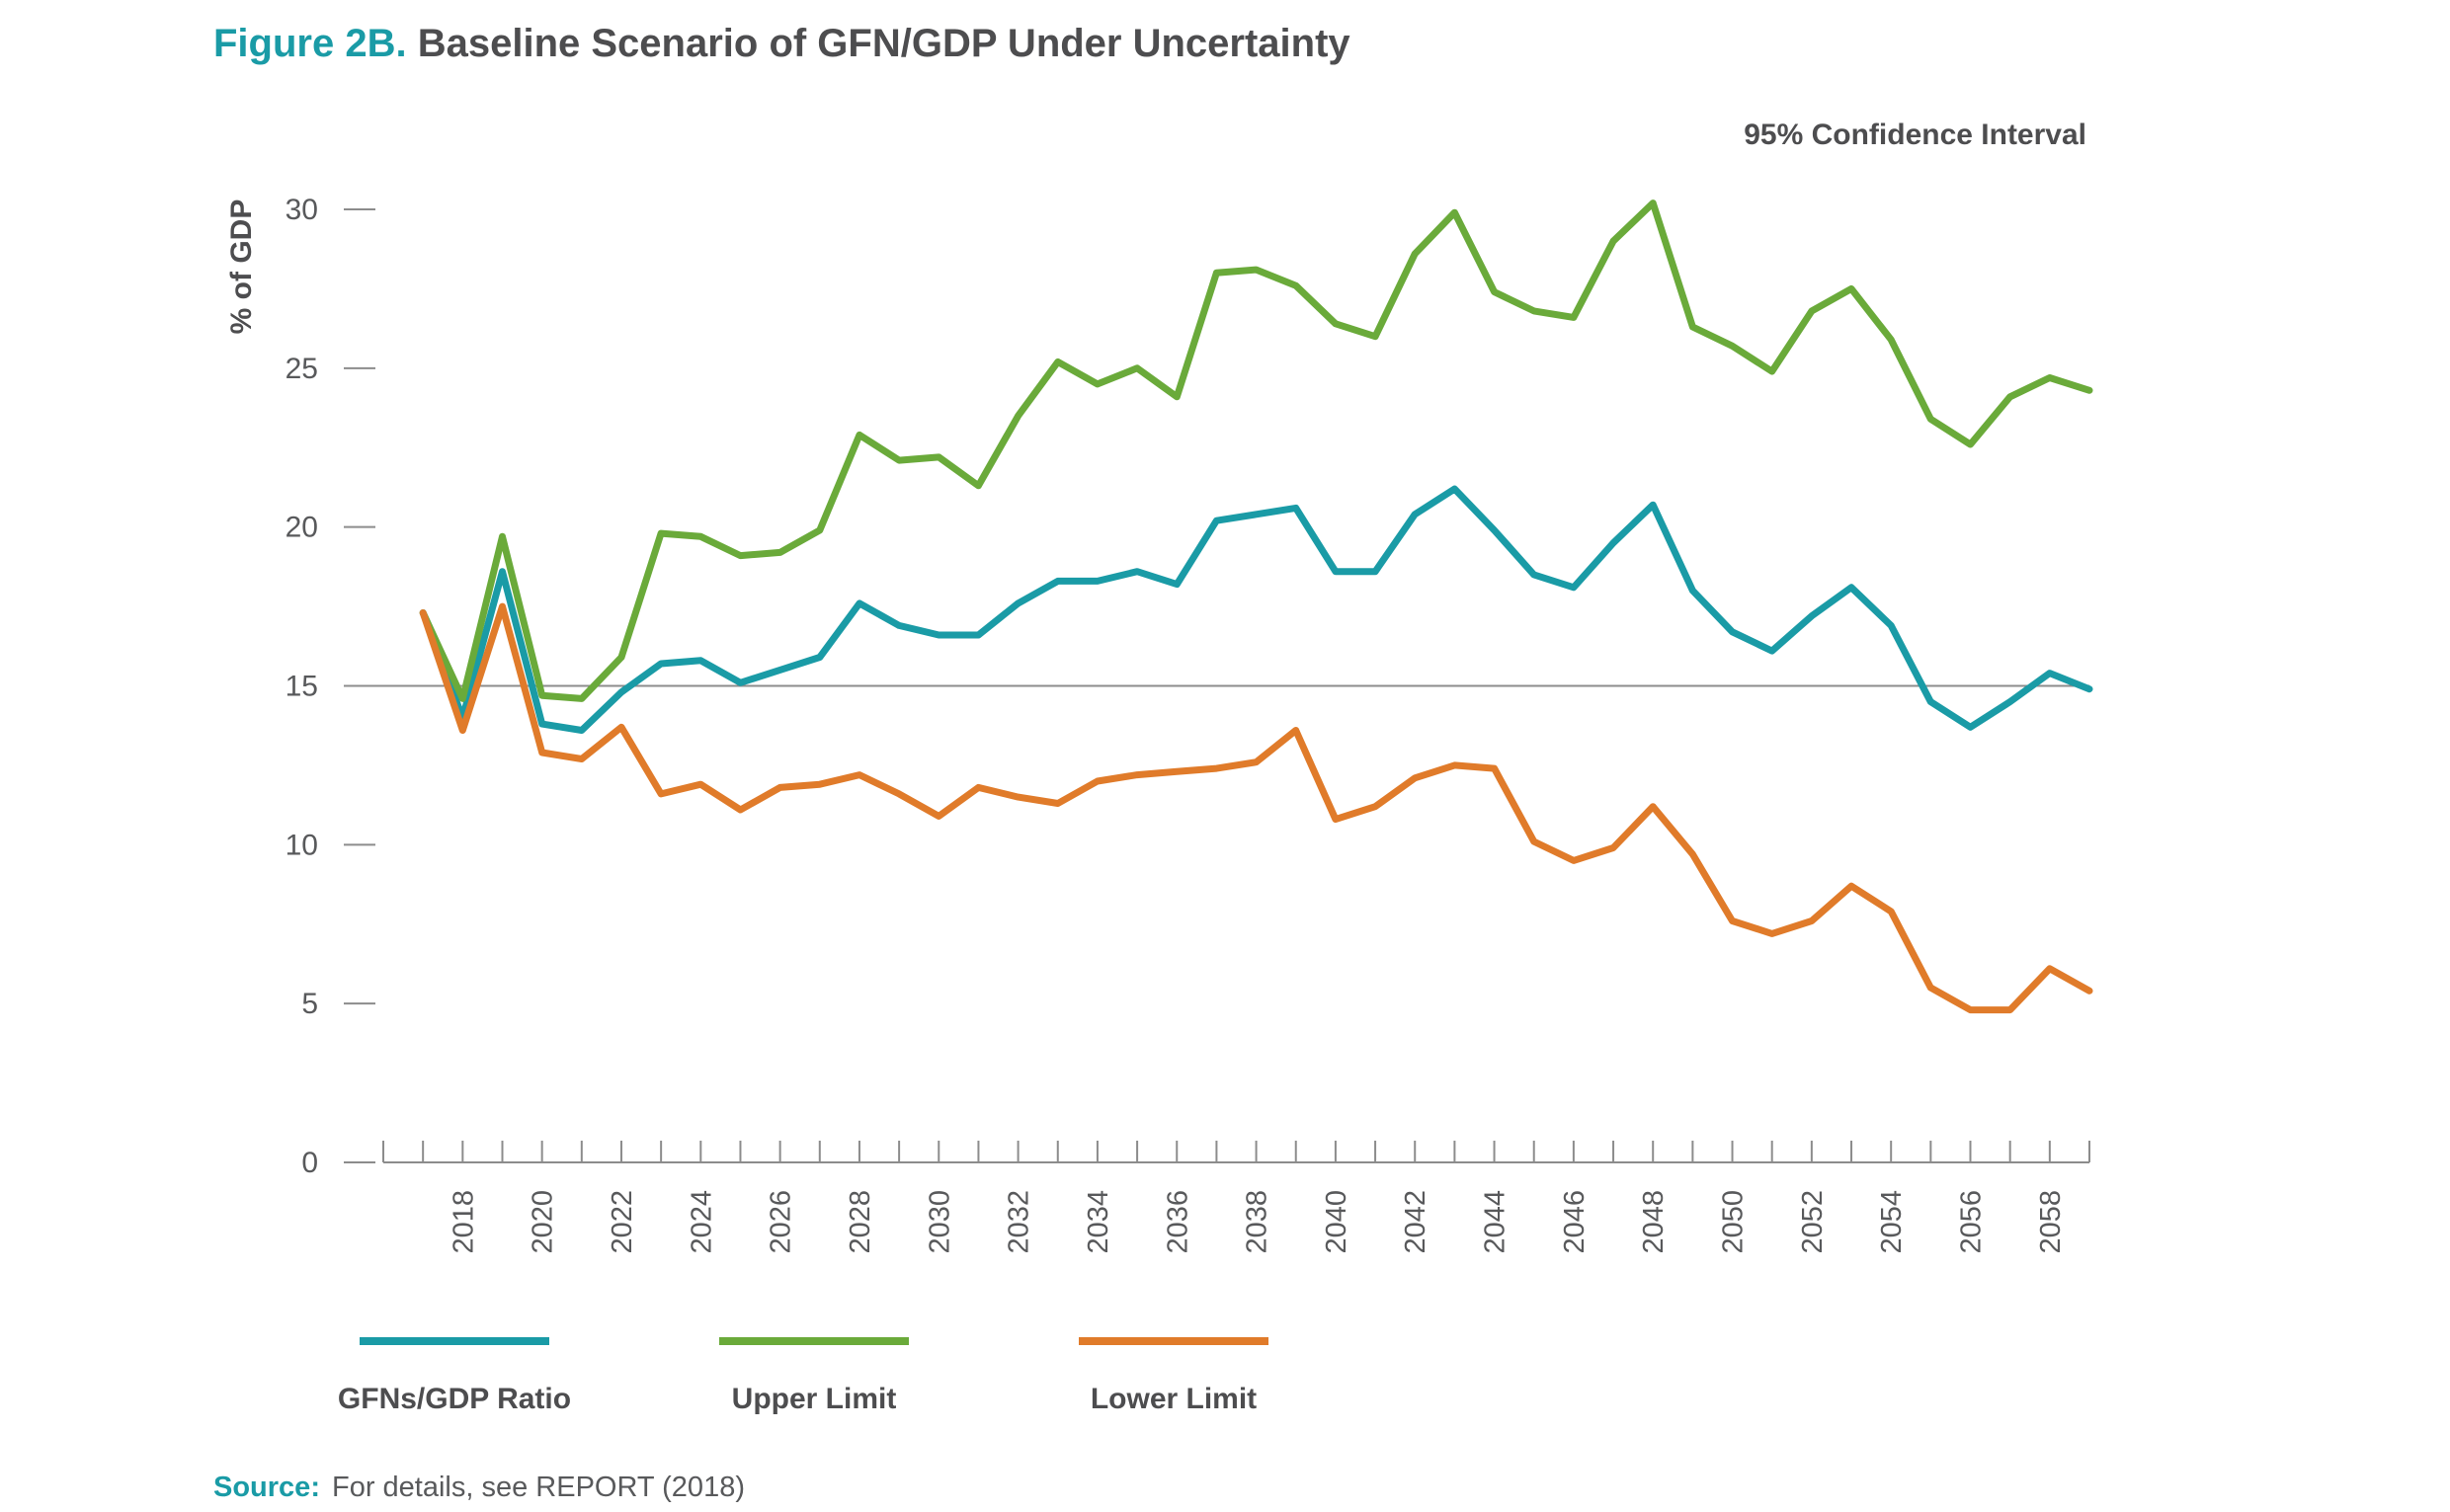 The height and width of the screenshot is (1512, 2450). I want to click on y-axis-label: % of GDP, so click(241, 267).